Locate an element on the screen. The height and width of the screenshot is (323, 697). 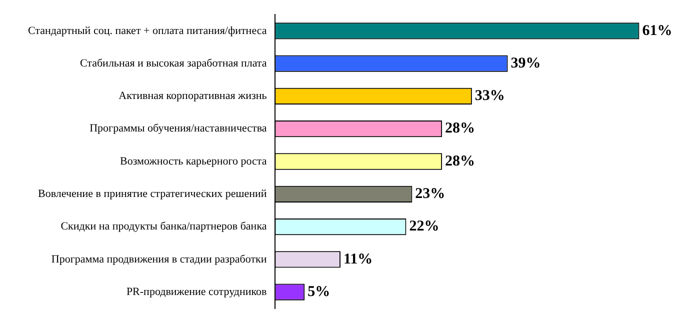
data-label: 33% is located at coordinates (489, 96).